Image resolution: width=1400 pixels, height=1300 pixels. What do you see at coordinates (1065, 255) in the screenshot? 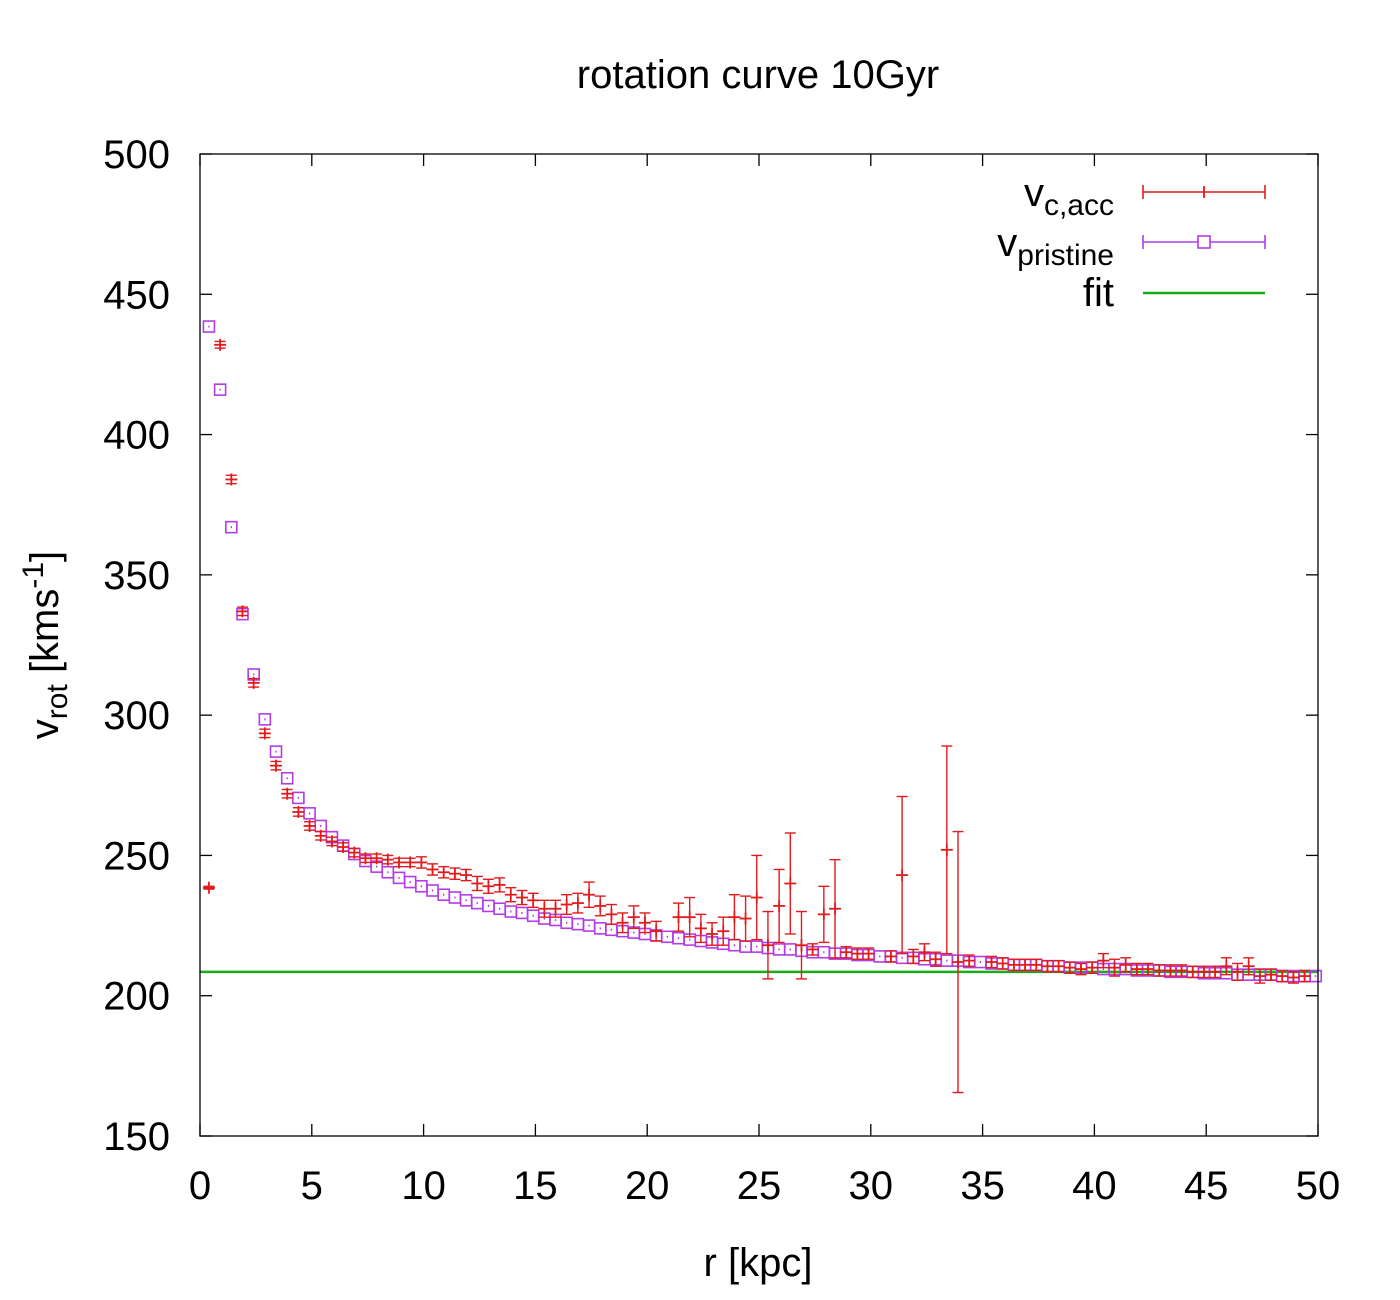
I see `legend-label-vpristine-sub: pristine` at bounding box center [1065, 255].